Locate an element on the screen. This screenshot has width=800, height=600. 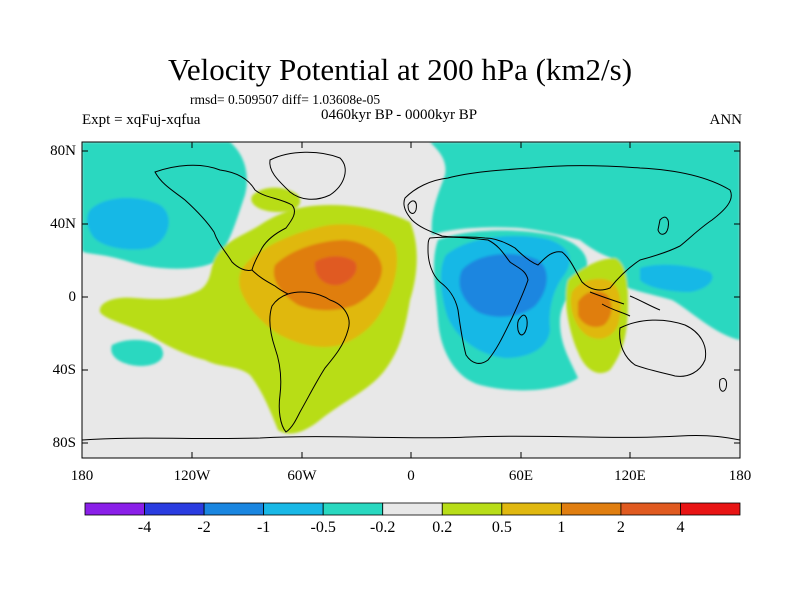
lon-label: 60W is located at coordinates (302, 476).